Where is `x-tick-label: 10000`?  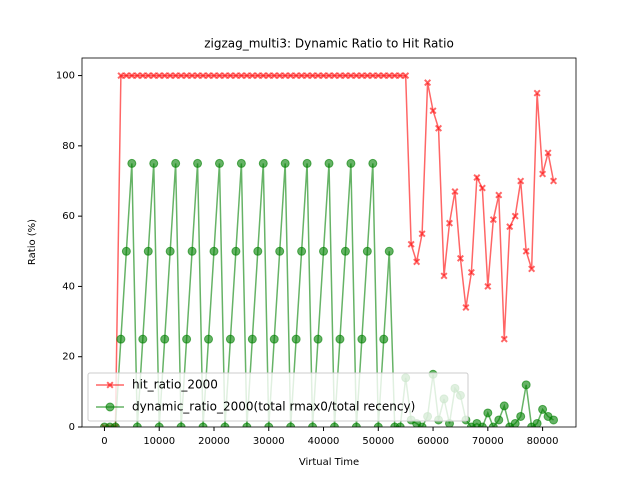
x-tick-label: 10000 is located at coordinates (159, 441).